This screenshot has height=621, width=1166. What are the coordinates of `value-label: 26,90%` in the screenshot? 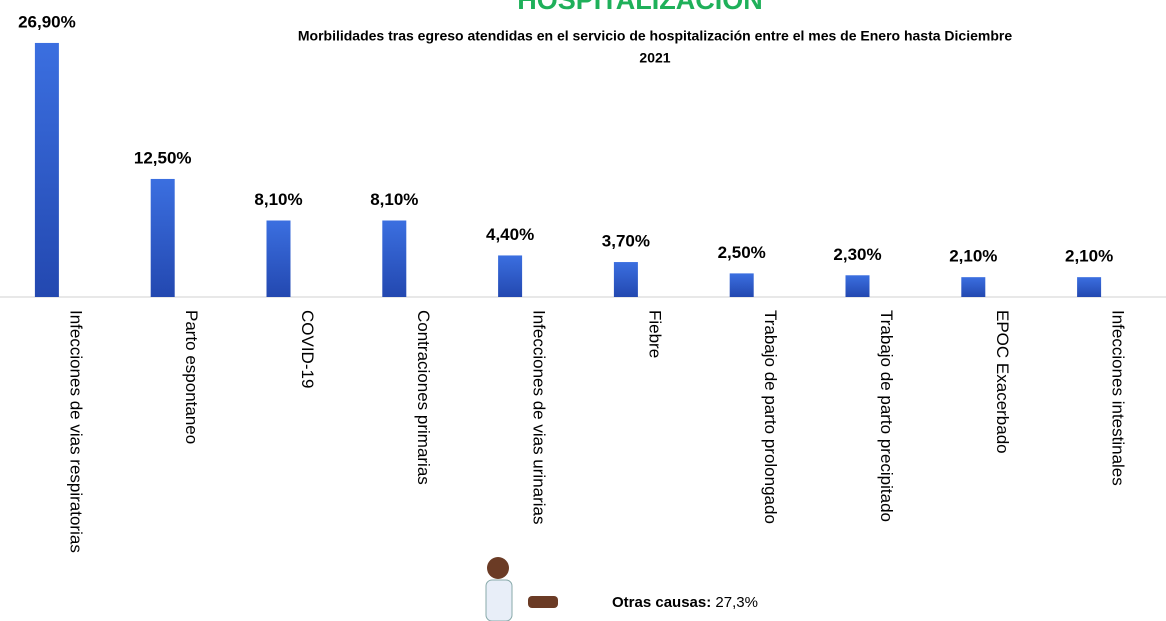 It's located at (47, 21).